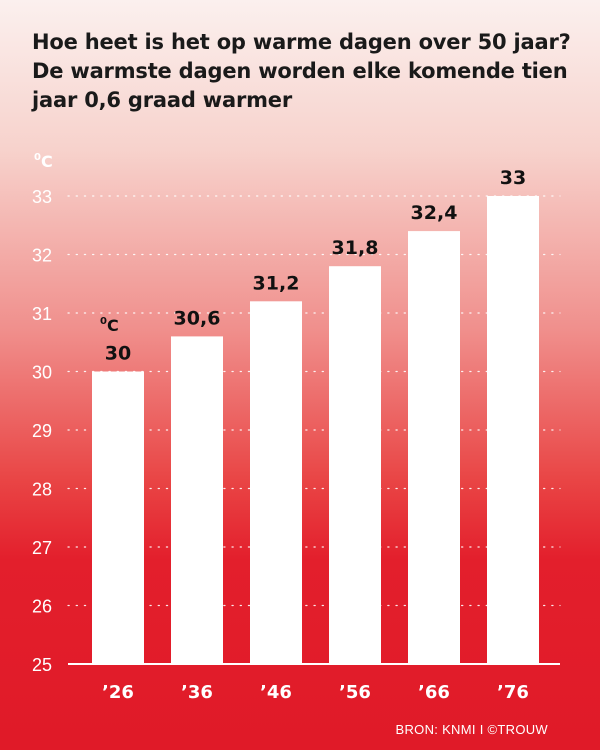 The height and width of the screenshot is (750, 600). What do you see at coordinates (42, 665) in the screenshot?
I see `y-tick-label: 25` at bounding box center [42, 665].